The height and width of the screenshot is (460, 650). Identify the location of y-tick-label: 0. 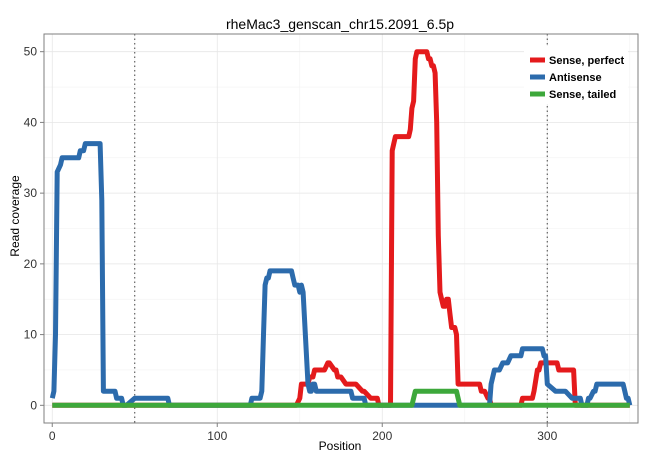
(33, 405).